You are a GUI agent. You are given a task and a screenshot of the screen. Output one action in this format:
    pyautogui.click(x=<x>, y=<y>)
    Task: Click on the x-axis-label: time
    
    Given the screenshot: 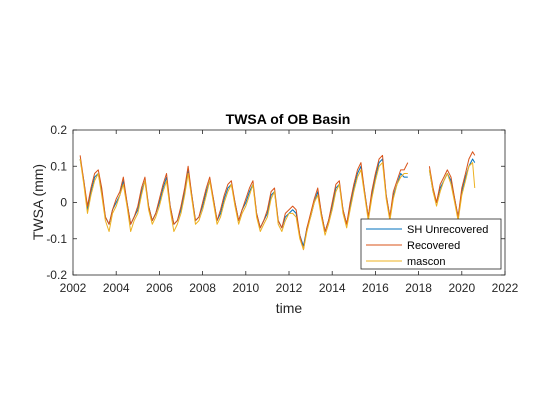 What is the action you would take?
    pyautogui.click(x=289, y=308)
    